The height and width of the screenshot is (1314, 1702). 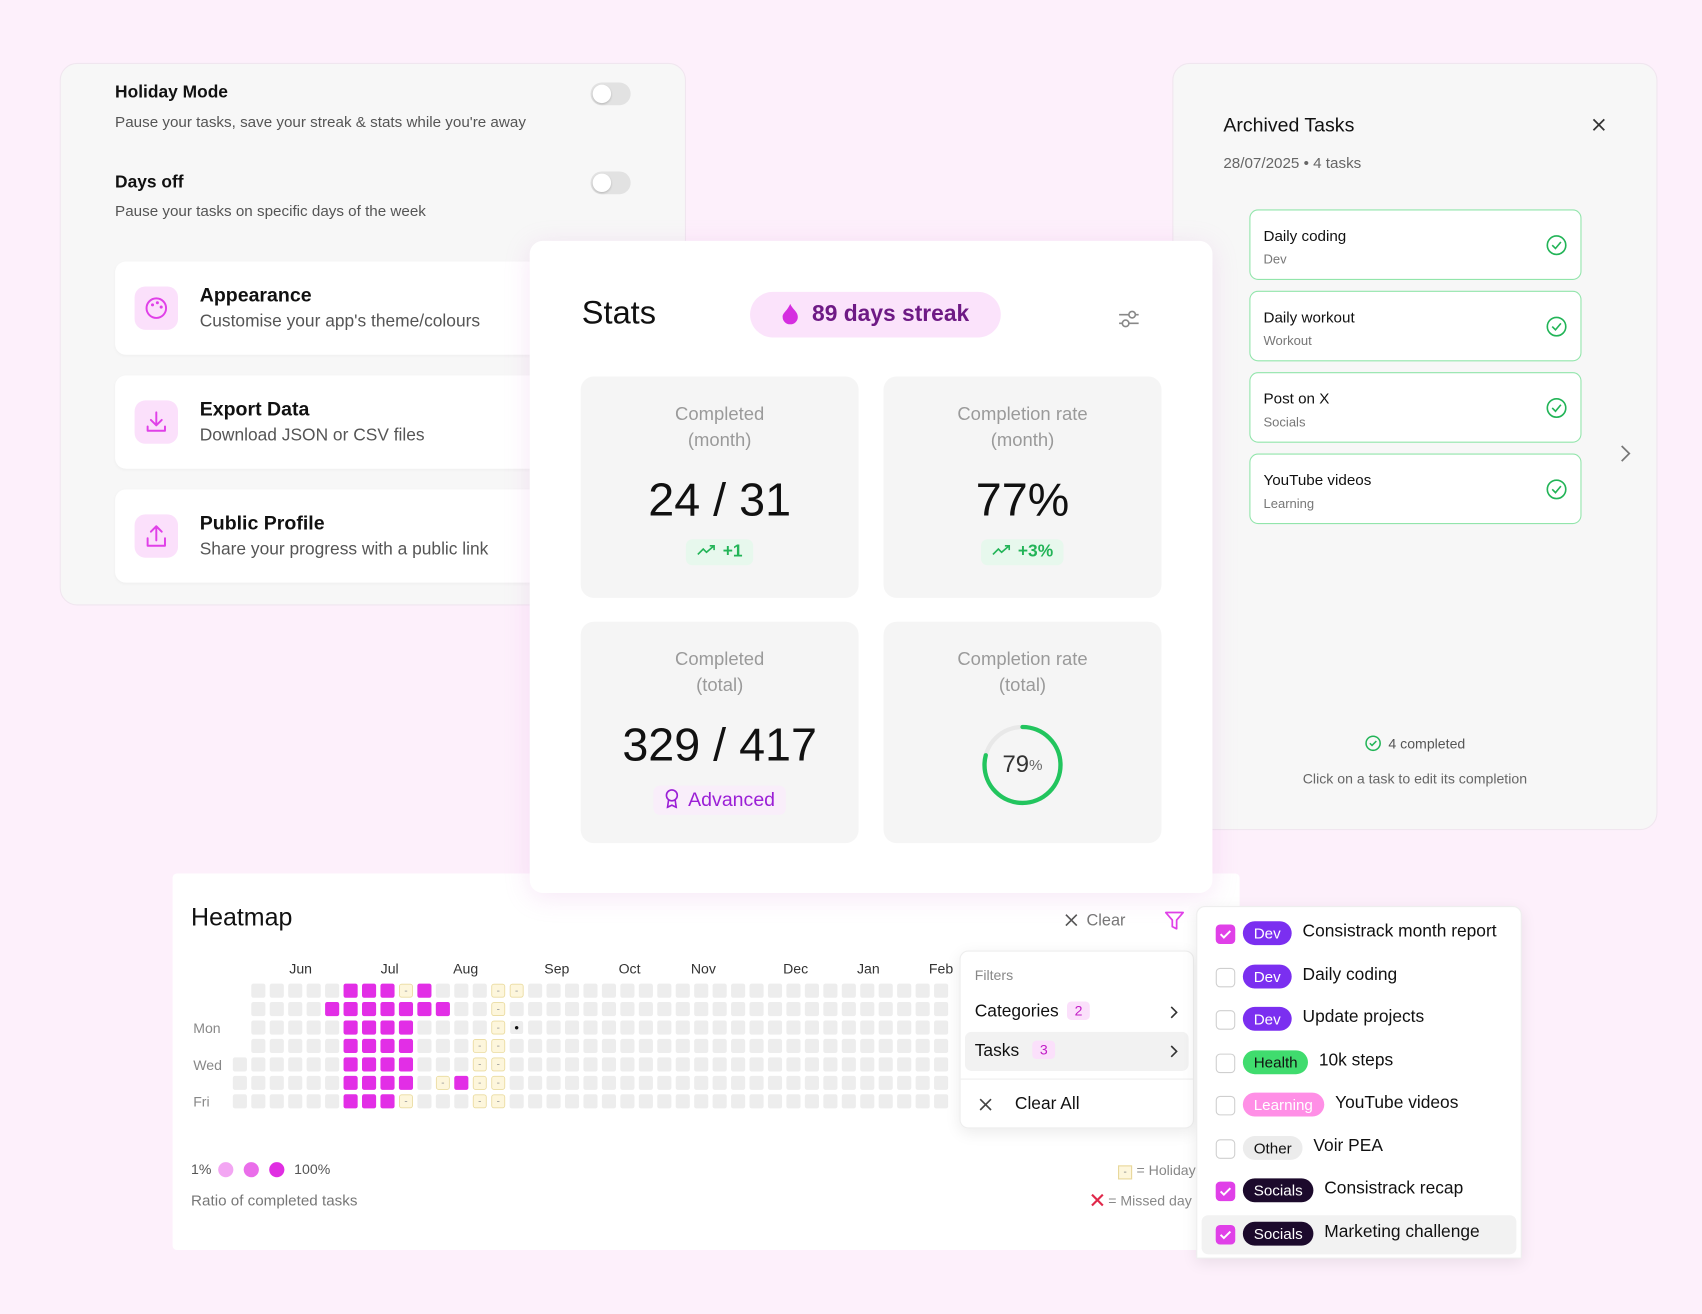 I want to click on clear-button: Clear, so click(x=1095, y=920).